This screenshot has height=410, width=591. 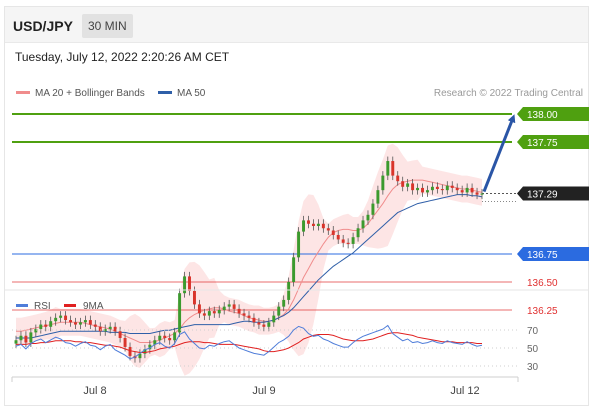 I want to click on rsi-tick-30: 30, so click(x=533, y=367).